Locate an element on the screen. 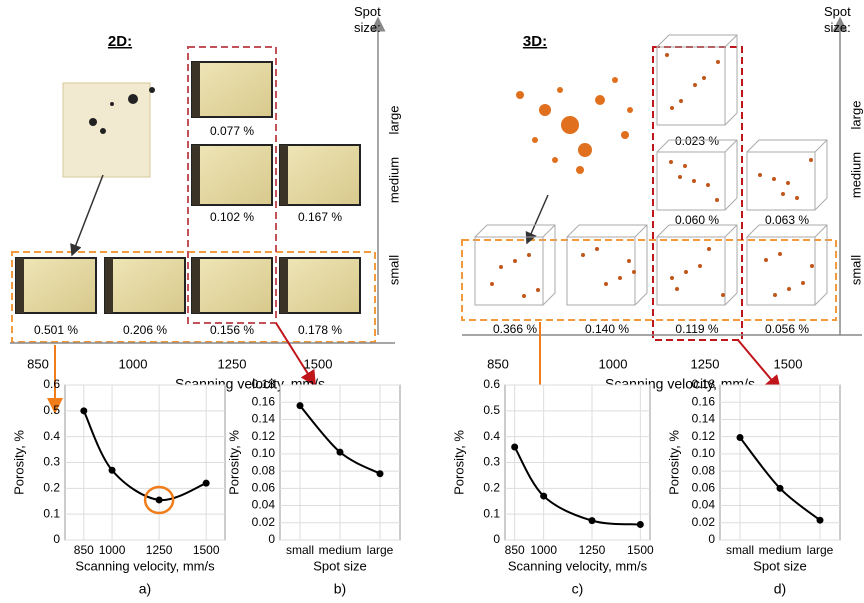 Image resolution: width=864 pixels, height=603 pixels. sample-porosity: 0.102 % is located at coordinates (232, 217).